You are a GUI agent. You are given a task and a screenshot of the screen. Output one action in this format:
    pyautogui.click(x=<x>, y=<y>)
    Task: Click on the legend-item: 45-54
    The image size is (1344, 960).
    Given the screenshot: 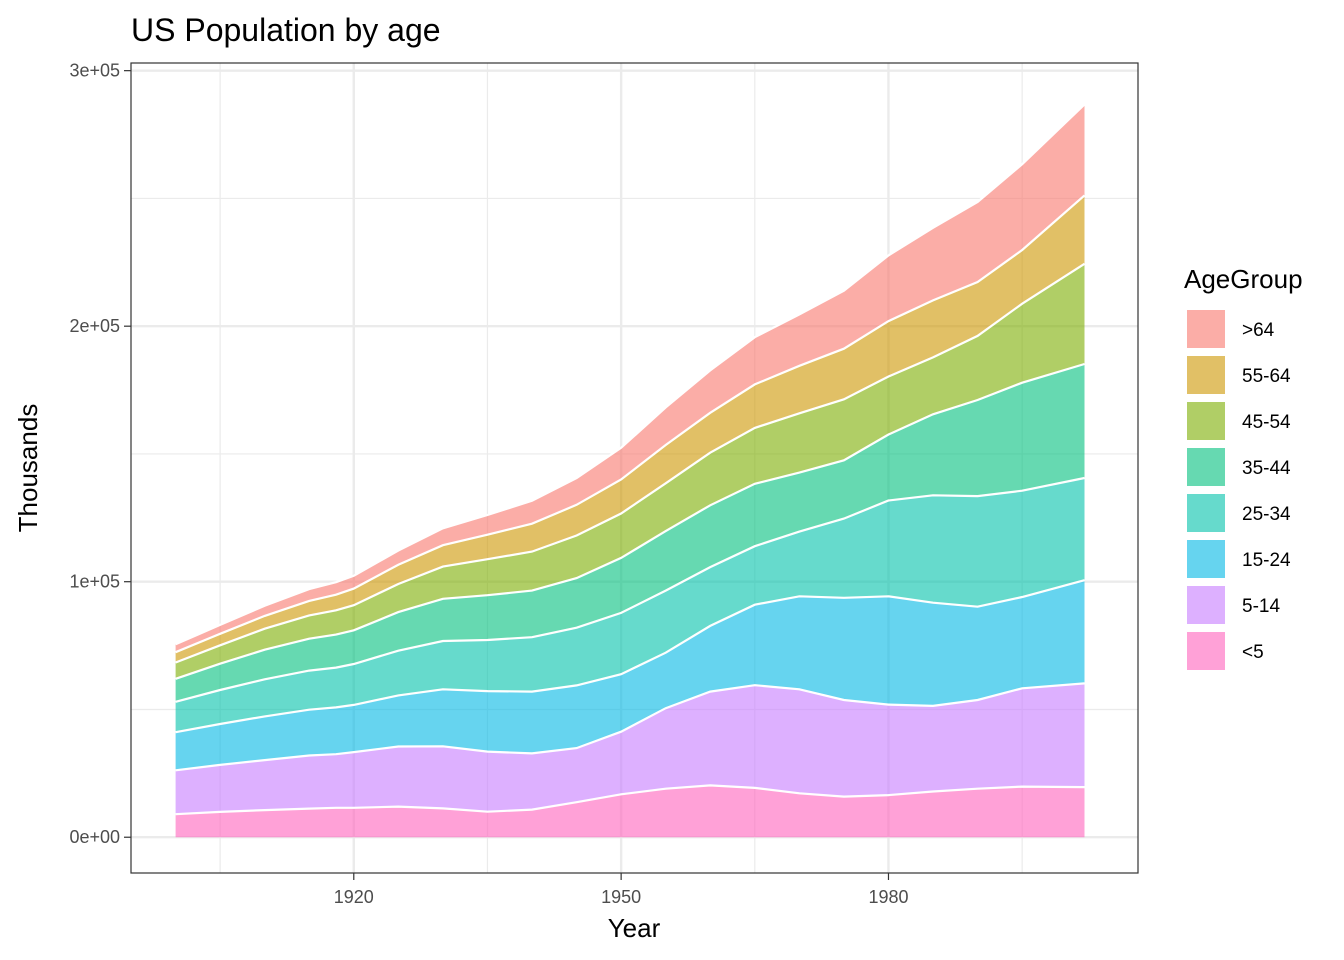 What is the action you would take?
    pyautogui.click(x=1238, y=421)
    